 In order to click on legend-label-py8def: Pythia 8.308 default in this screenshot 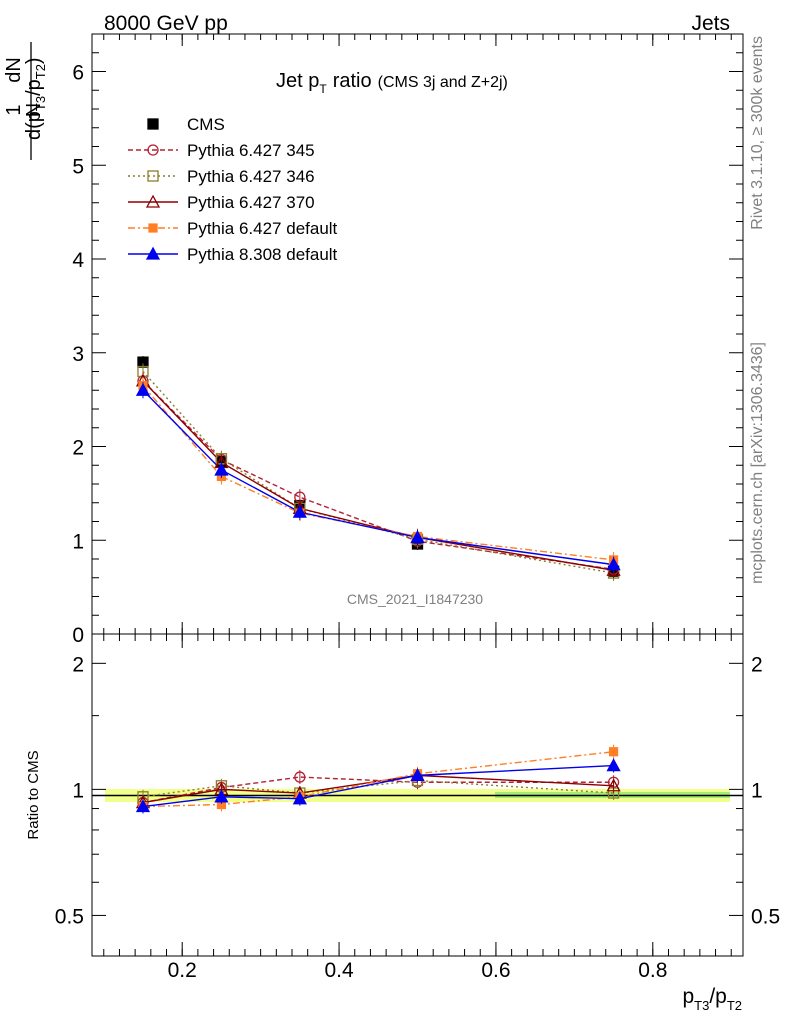, I will do `click(262, 254)`.